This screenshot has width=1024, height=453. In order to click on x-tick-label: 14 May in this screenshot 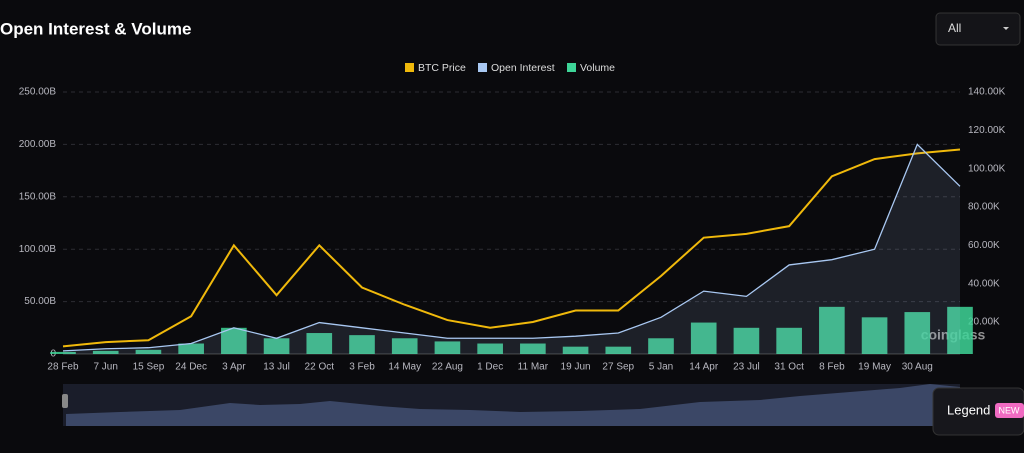, I will do `click(404, 367)`.